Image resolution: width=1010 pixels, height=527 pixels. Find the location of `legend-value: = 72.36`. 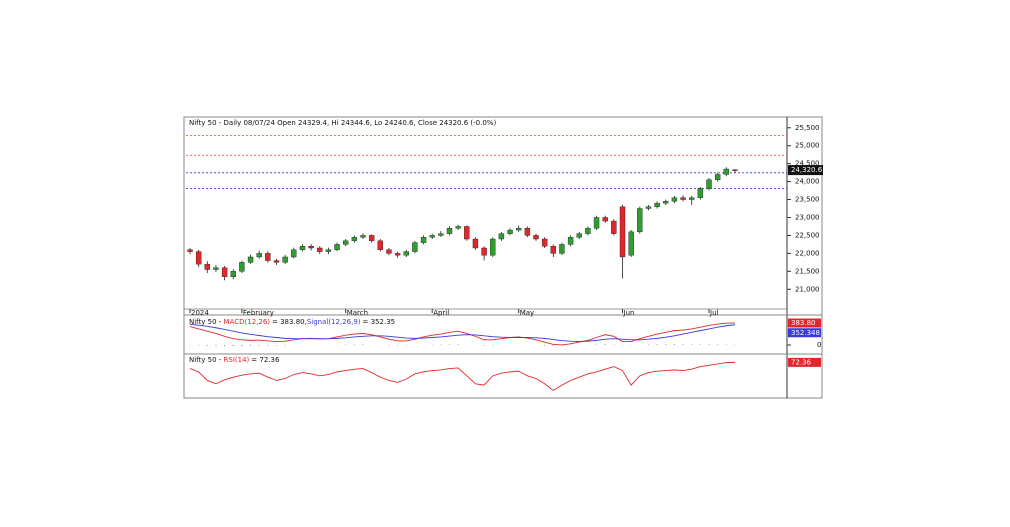

legend-value: = 72.36 is located at coordinates (265, 360).